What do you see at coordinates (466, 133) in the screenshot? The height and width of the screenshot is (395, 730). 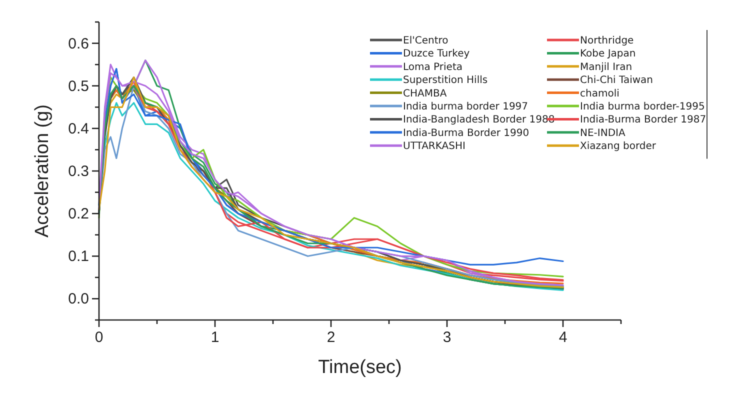 I see `legend-label: India-Burma Border 1990` at bounding box center [466, 133].